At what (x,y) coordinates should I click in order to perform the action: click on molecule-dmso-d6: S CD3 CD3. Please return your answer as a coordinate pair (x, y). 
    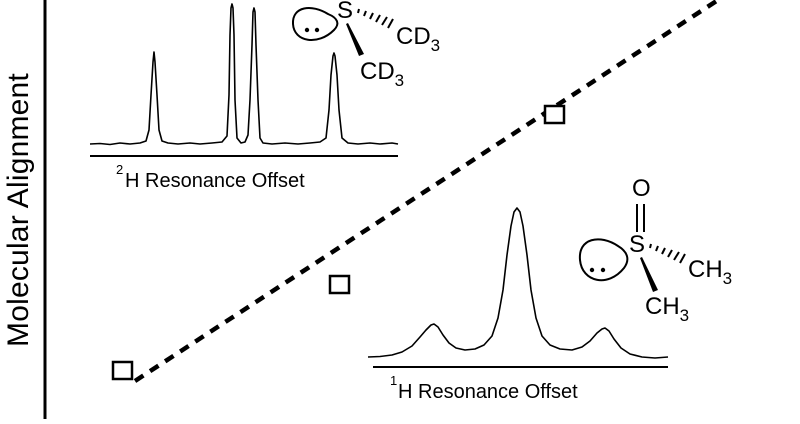
    Looking at the image, I should click on (365, 45).